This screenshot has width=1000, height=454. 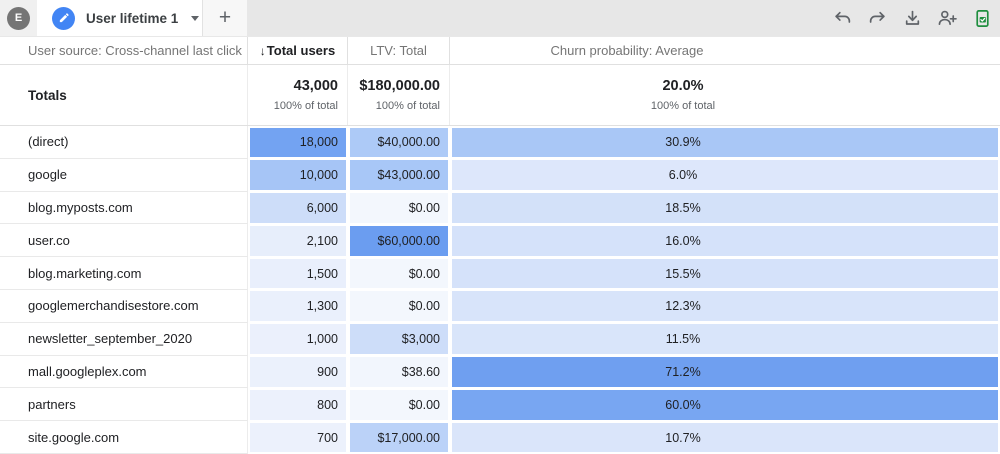 I want to click on dimension-cell: (direct), so click(x=124, y=142).